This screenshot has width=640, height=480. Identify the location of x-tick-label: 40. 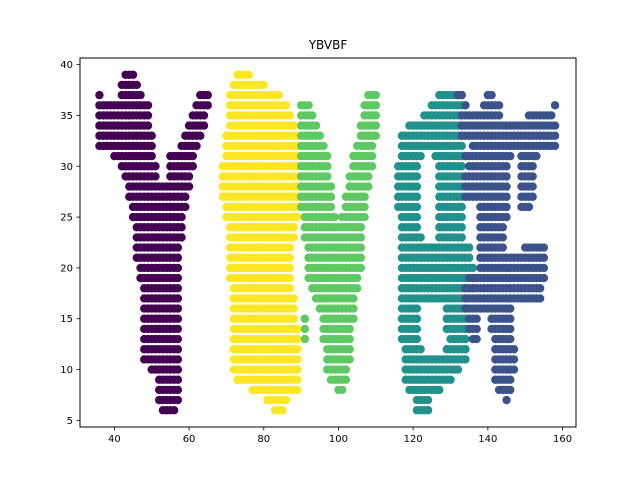
(114, 439).